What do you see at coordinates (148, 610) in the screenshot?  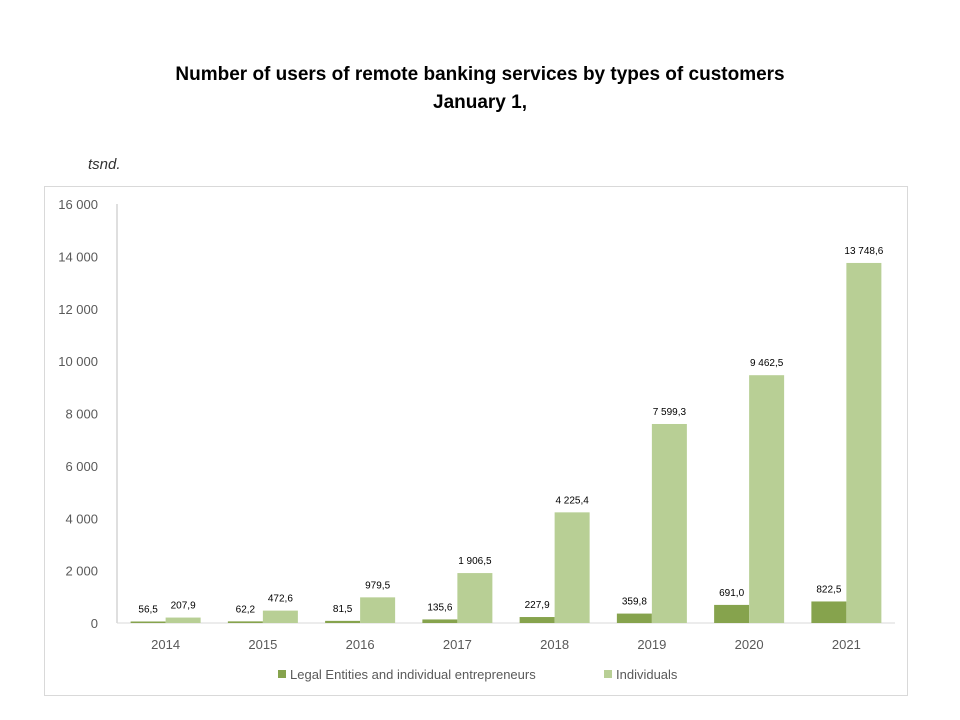 I see `data-label: 56,5` at bounding box center [148, 610].